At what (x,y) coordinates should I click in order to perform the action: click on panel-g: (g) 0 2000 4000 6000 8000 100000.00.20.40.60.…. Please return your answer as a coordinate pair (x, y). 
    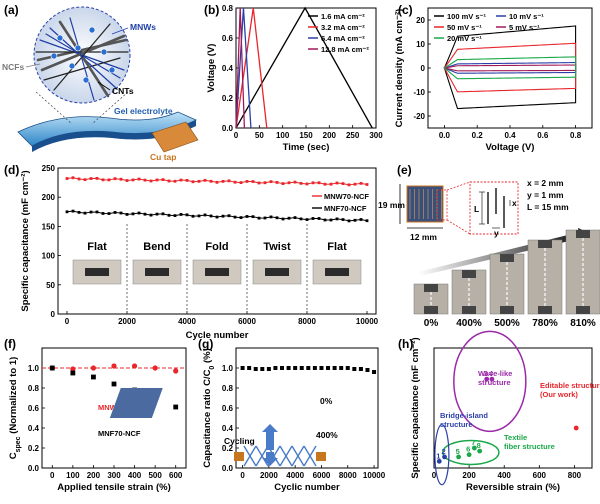
    Looking at the image, I should click on (247, 415).